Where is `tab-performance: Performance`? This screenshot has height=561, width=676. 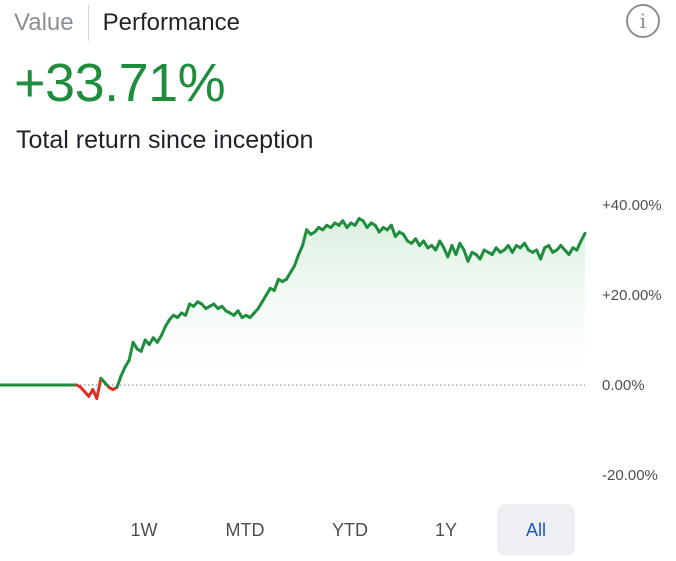
tab-performance: Performance is located at coordinates (171, 22).